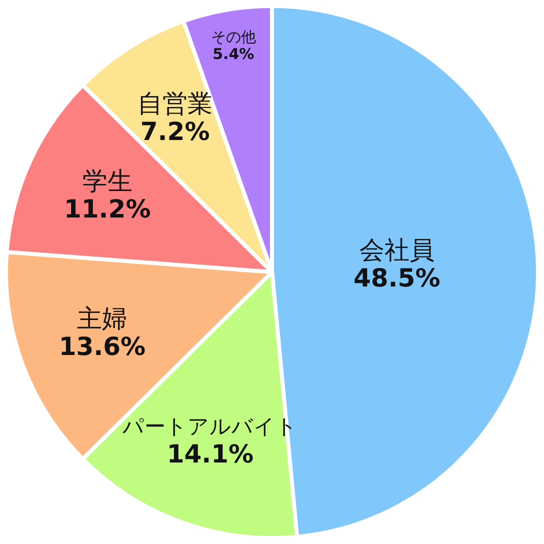  What do you see at coordinates (102, 318) in the screenshot?
I see `slice-label: 主婦` at bounding box center [102, 318].